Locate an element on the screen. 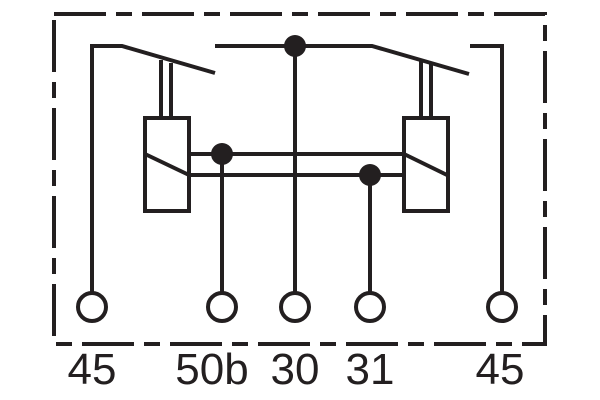  left-switch-contact is located at coordinates (153, 168).